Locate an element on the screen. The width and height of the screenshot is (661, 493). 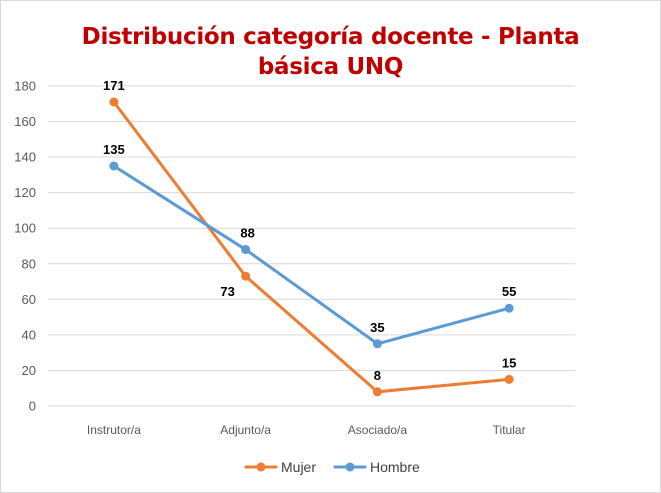
y-tick-label-120: 120 is located at coordinates (25, 192).